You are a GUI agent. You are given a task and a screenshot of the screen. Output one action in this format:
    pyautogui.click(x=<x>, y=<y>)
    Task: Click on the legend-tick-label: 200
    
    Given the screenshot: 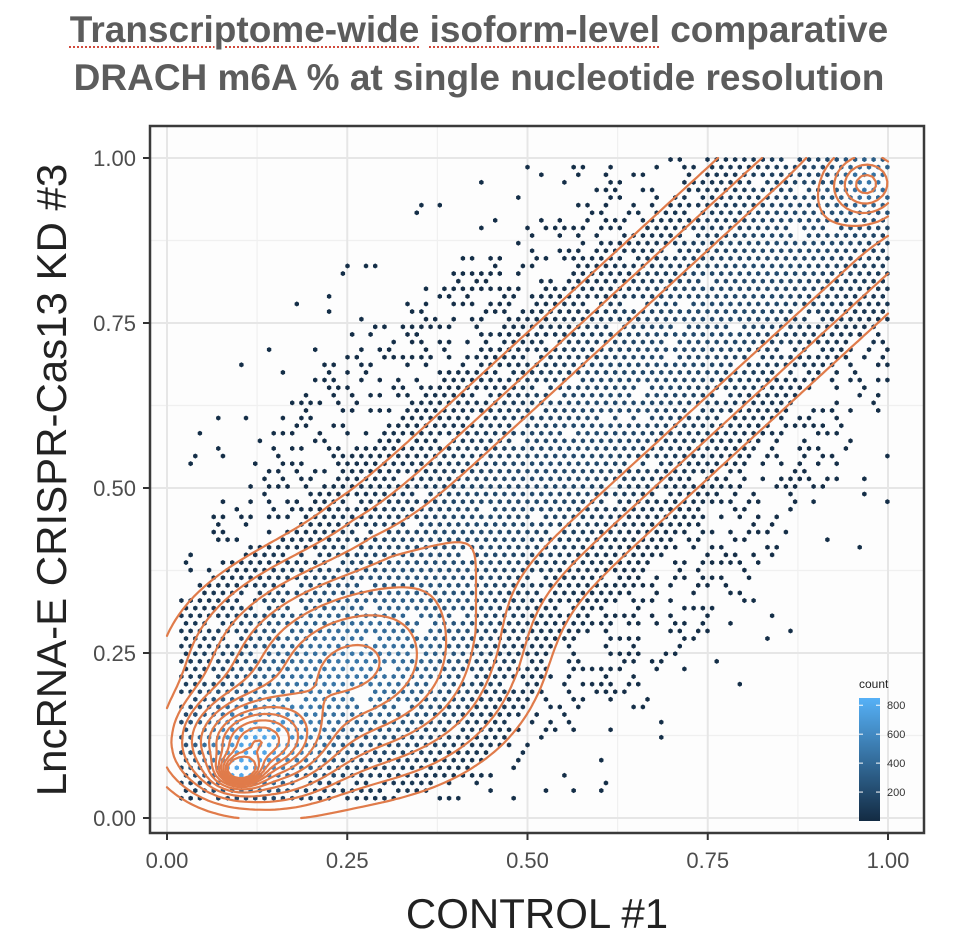 What is the action you would take?
    pyautogui.click(x=896, y=793)
    